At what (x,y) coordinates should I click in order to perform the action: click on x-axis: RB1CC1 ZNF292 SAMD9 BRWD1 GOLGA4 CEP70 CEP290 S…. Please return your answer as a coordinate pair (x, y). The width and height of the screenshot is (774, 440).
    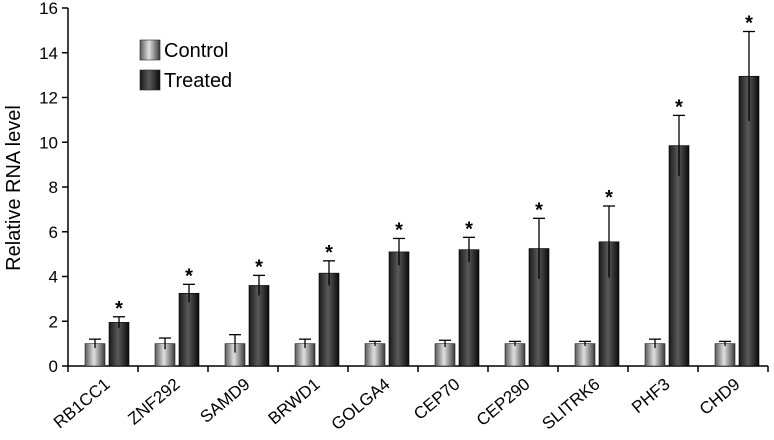
    Looking at the image, I should click on (409, 399).